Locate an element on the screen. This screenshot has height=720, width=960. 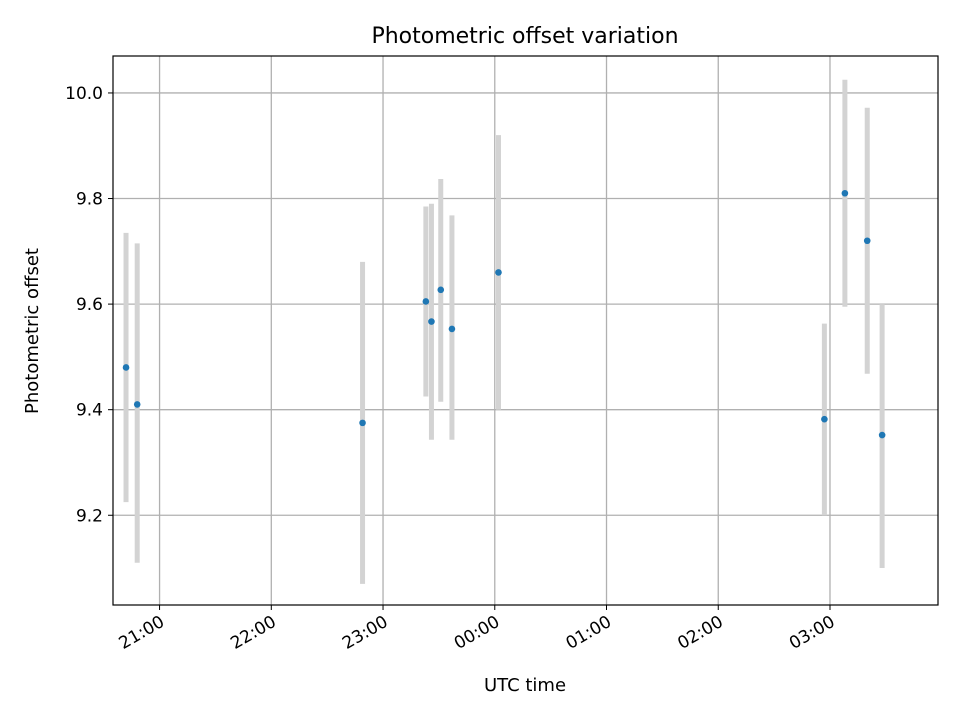
y-axis-ticks: 9.2 9.4 9.6 9.8 10.0 is located at coordinates (89, 305).